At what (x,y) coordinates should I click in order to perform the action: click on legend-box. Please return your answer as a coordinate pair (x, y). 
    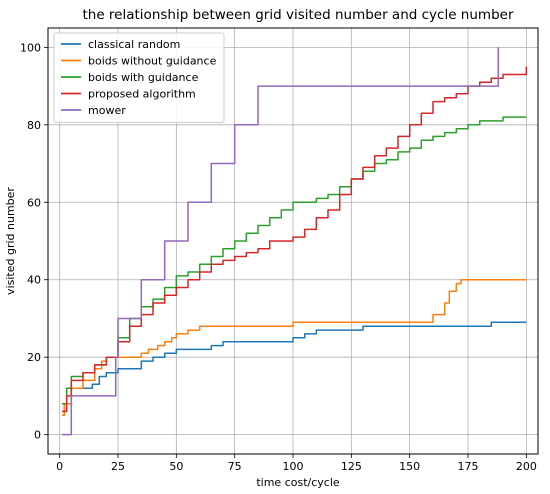
    Looking at the image, I should click on (139, 77).